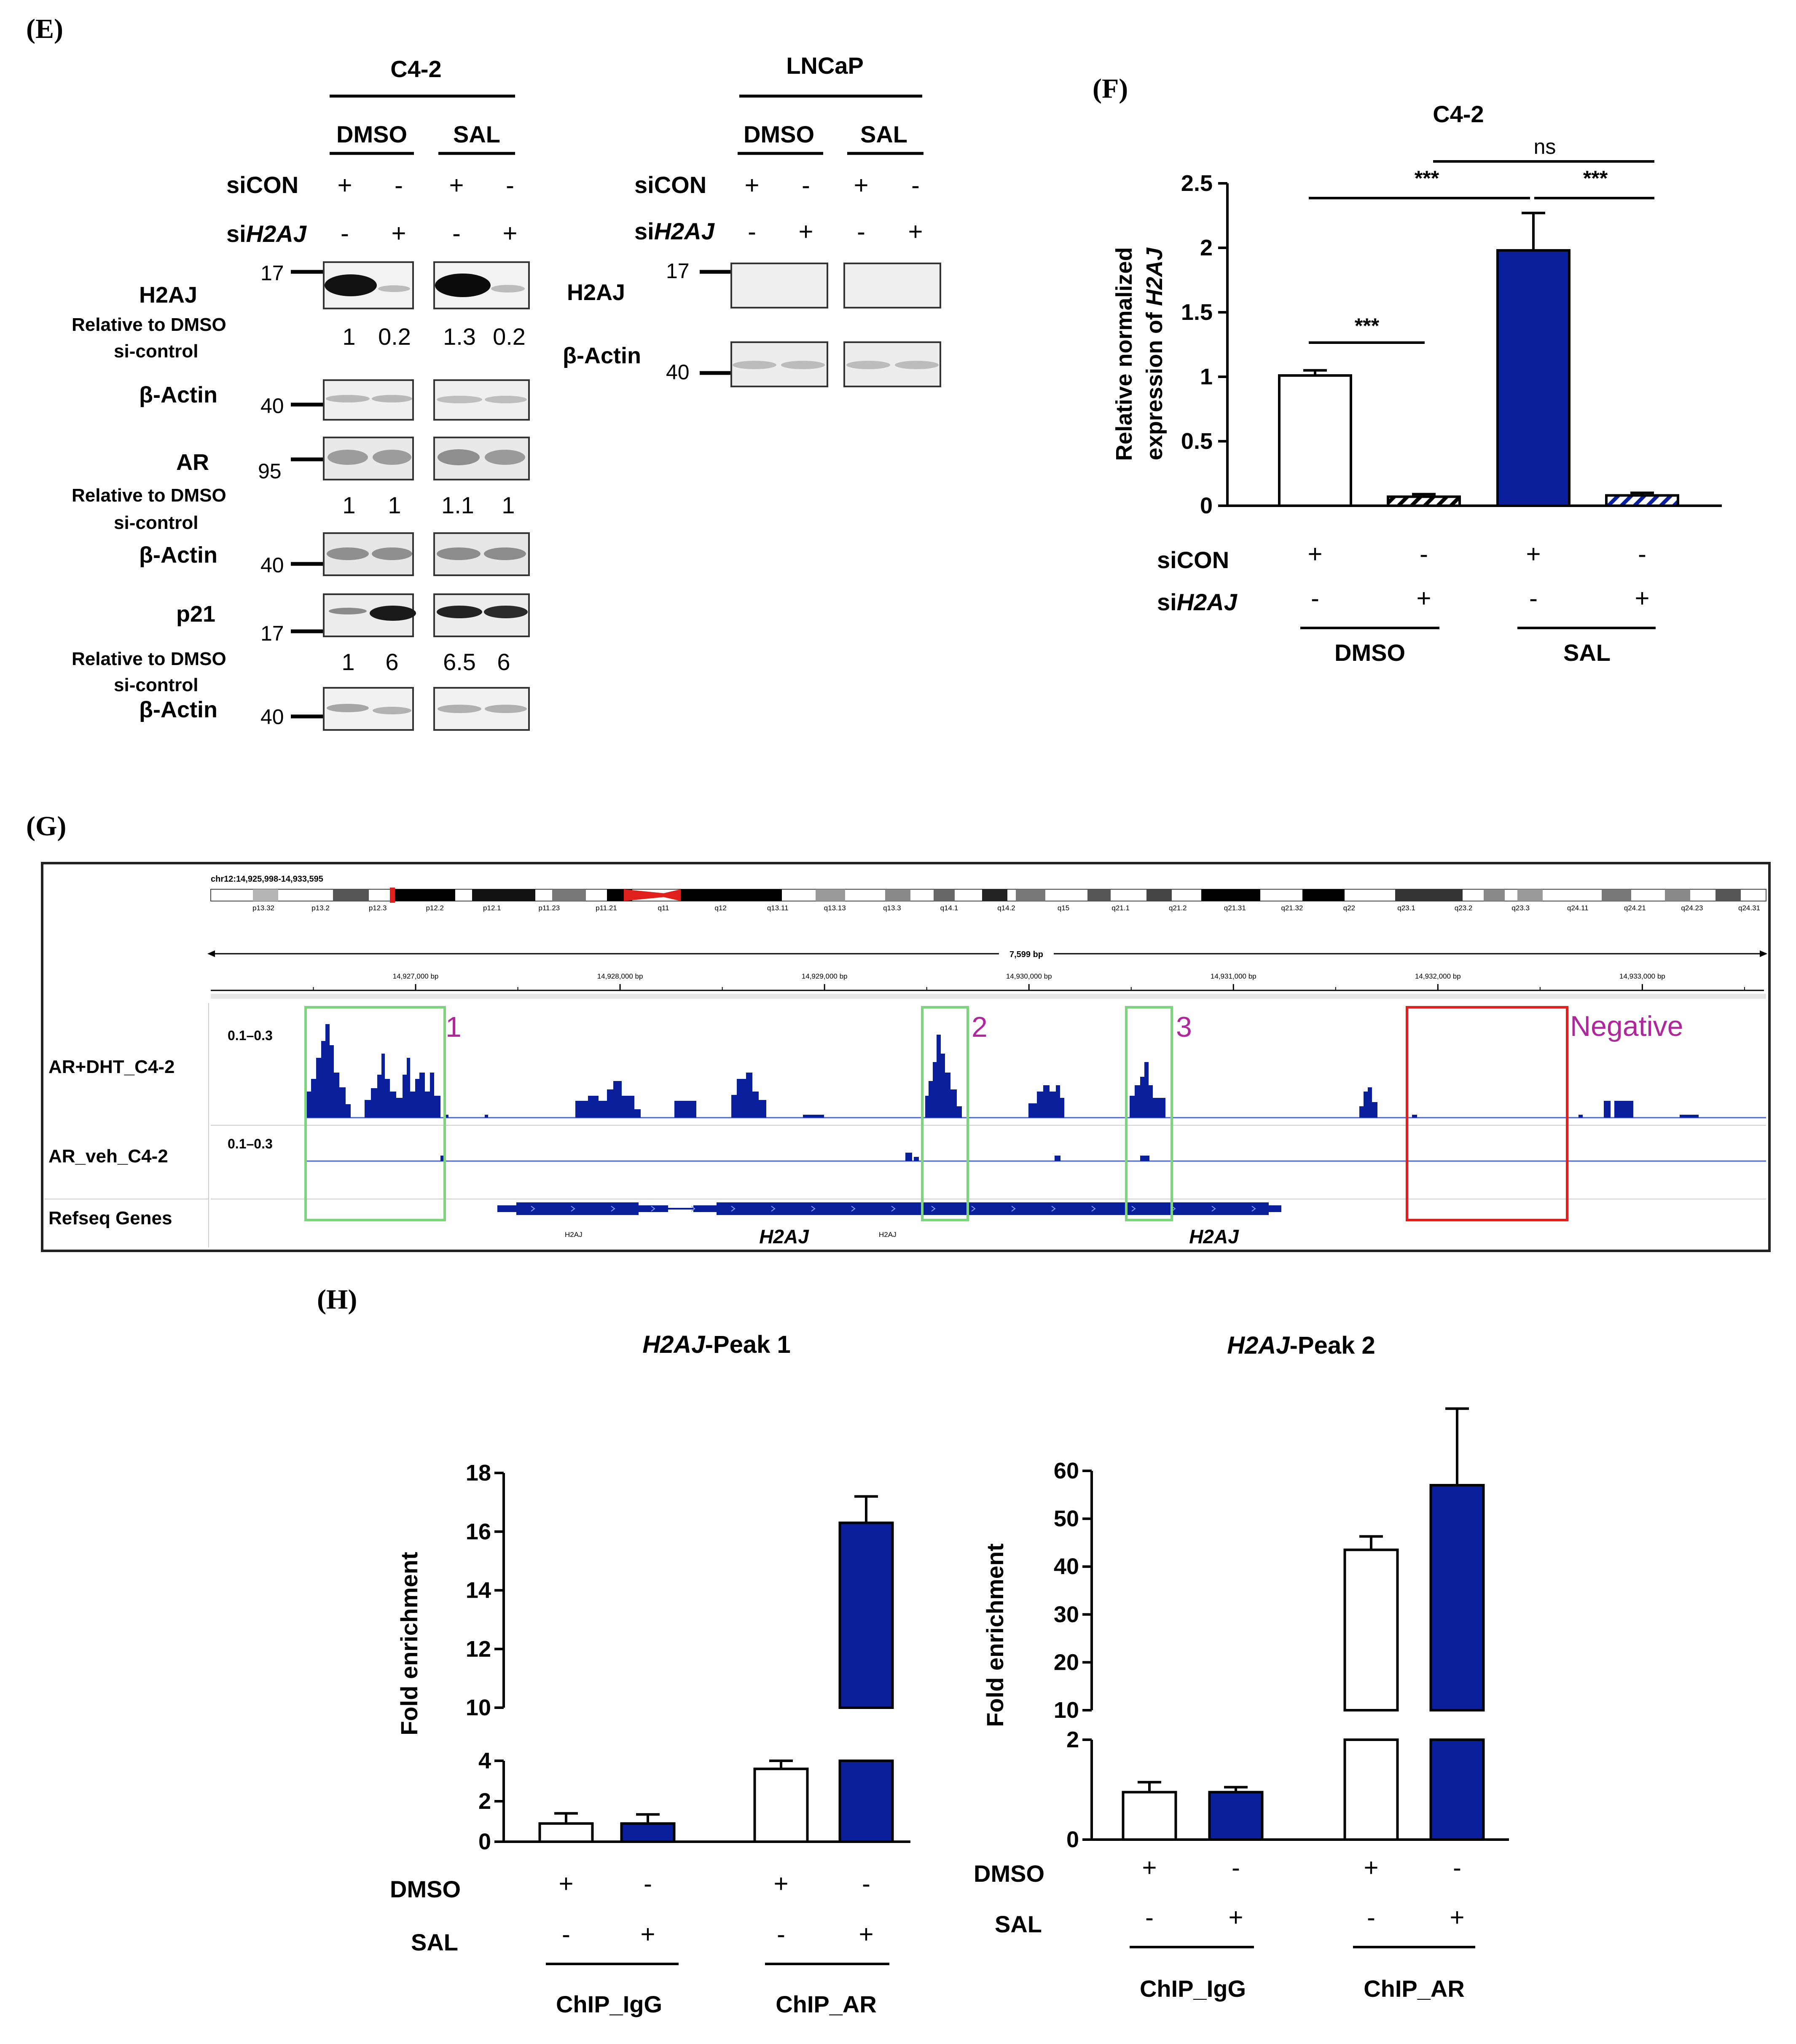 The image size is (1796, 2044). I want to click on panel-label-f: (F), so click(1110, 88).